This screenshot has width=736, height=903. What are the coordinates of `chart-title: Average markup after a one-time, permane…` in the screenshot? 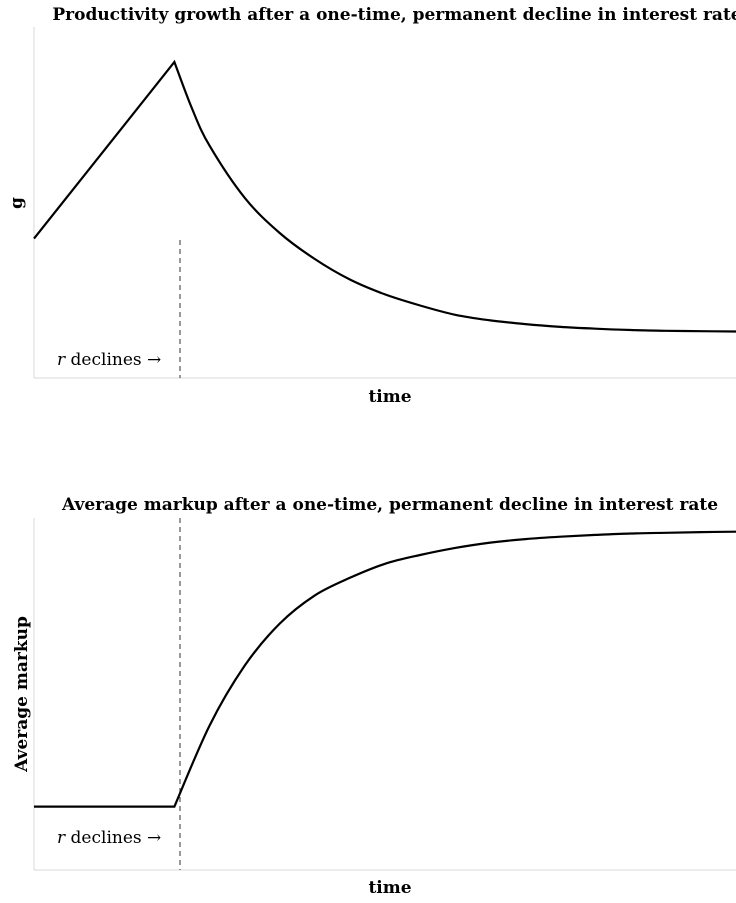 It's located at (389, 505).